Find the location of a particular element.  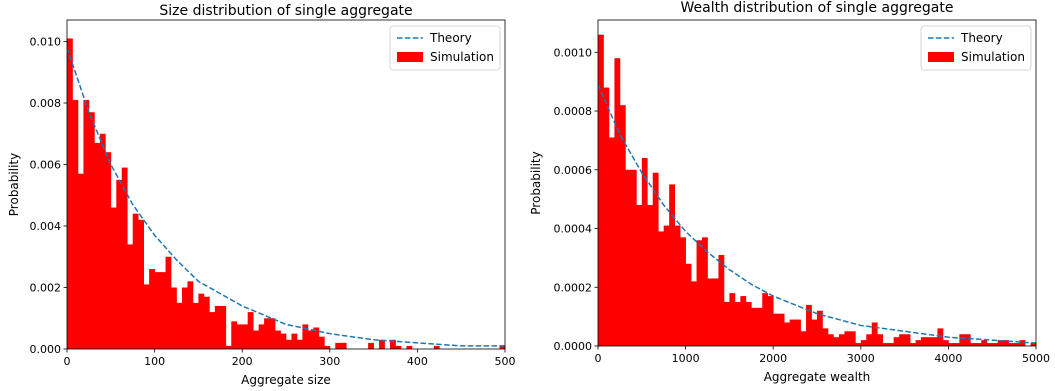

x-tick-label: 2000 is located at coordinates (773, 358).